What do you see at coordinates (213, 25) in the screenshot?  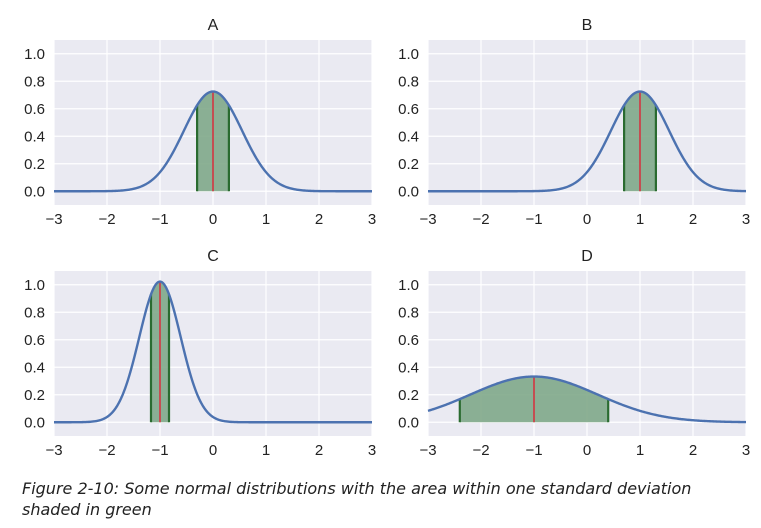 I see `panel-title: A` at bounding box center [213, 25].